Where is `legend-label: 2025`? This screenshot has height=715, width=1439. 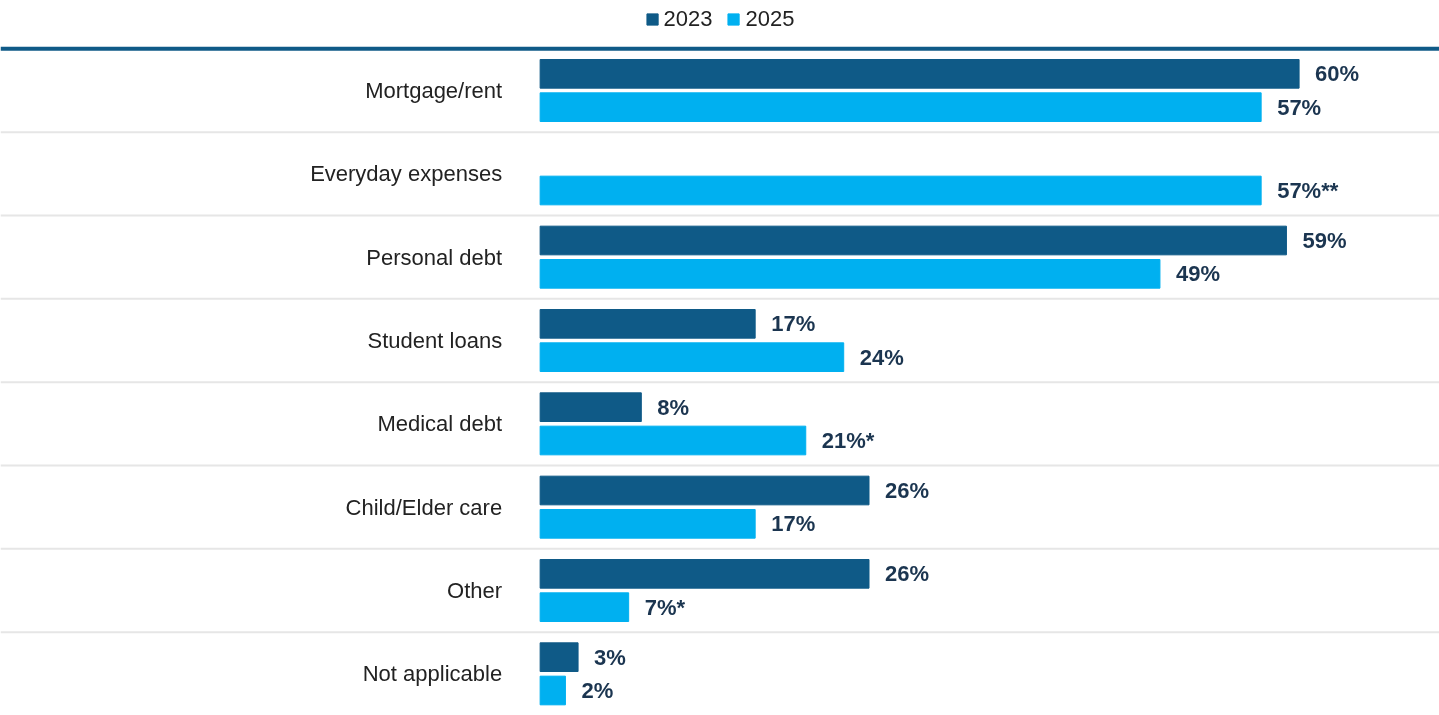 legend-label: 2025 is located at coordinates (770, 19).